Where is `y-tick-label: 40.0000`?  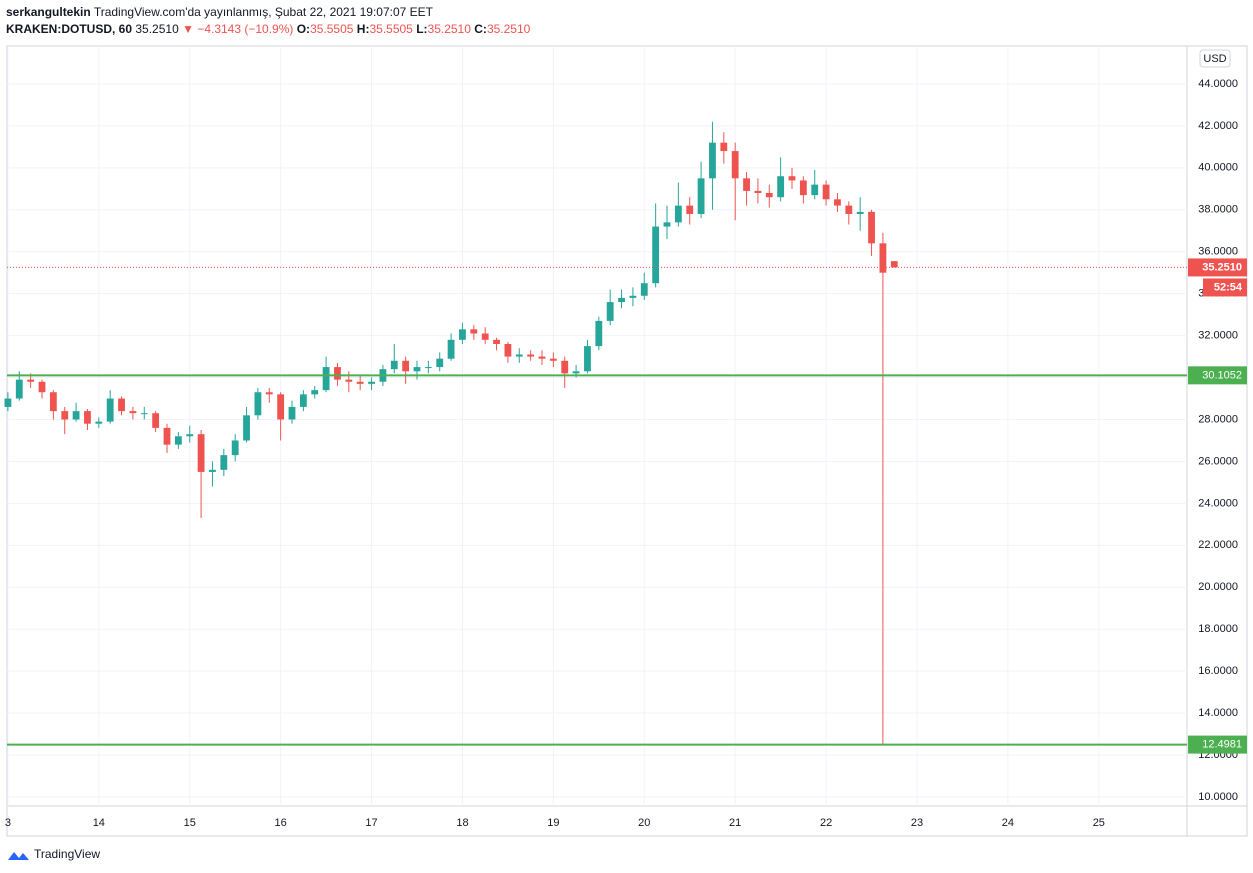
y-tick-label: 40.0000 is located at coordinates (1218, 168).